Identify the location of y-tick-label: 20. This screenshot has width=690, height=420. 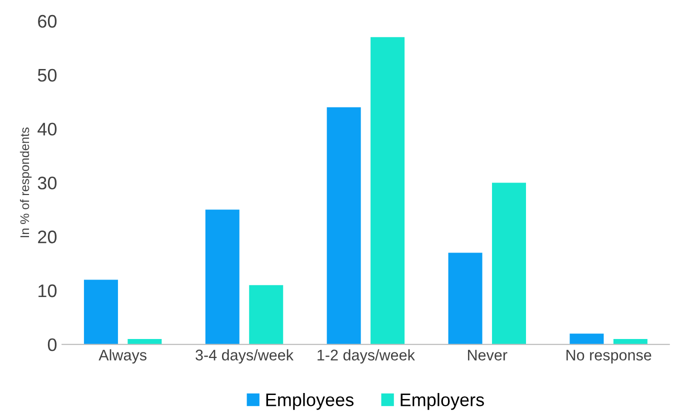
(47, 237).